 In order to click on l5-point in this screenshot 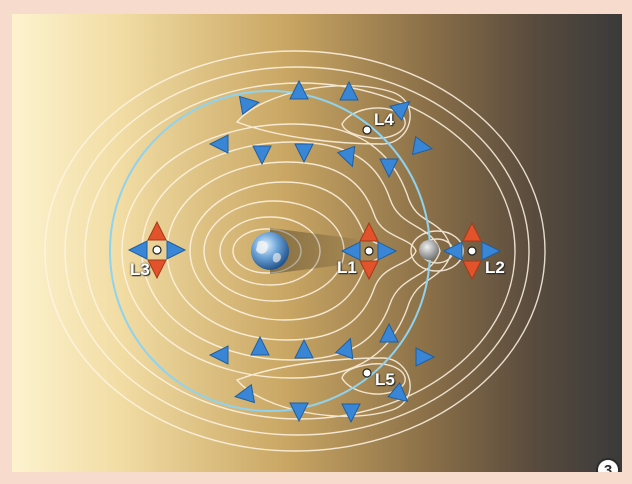, I will do `click(367, 373)`.